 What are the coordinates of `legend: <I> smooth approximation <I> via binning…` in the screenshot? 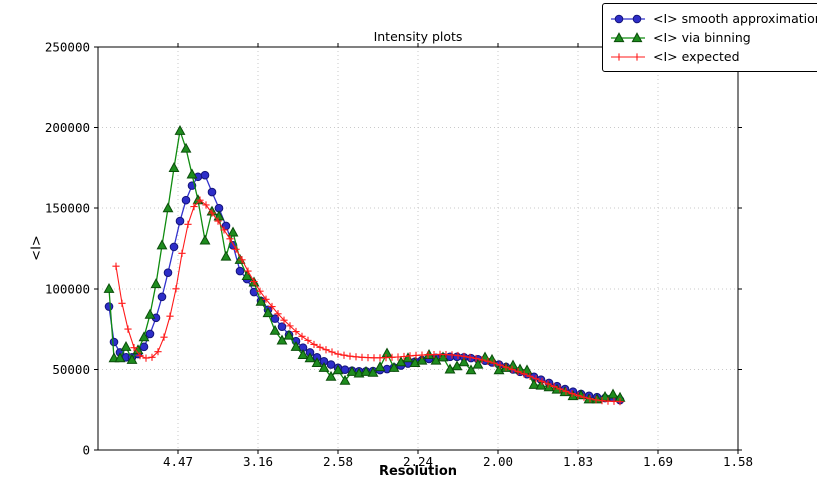 It's located at (709, 37).